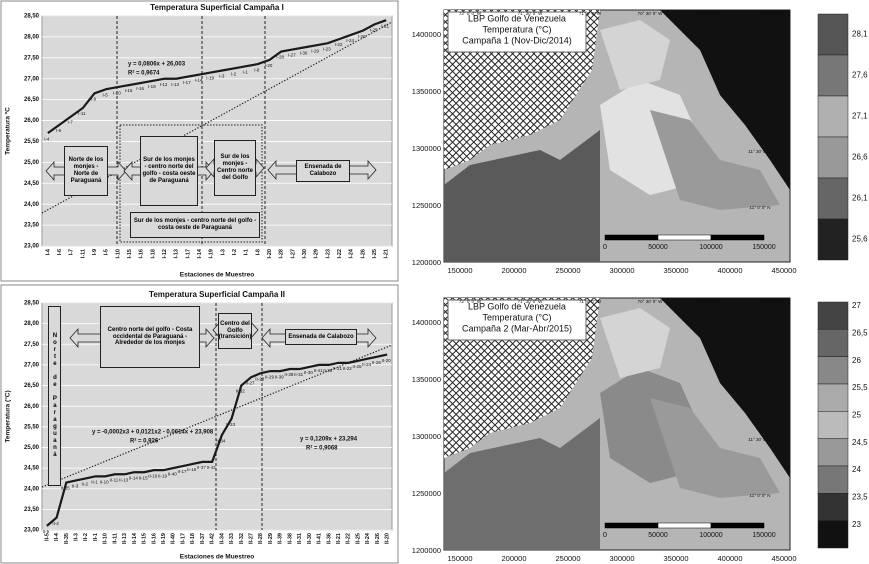 This screenshot has width=869, height=564. I want to click on x-tick-label: I-12, so click(165, 253).